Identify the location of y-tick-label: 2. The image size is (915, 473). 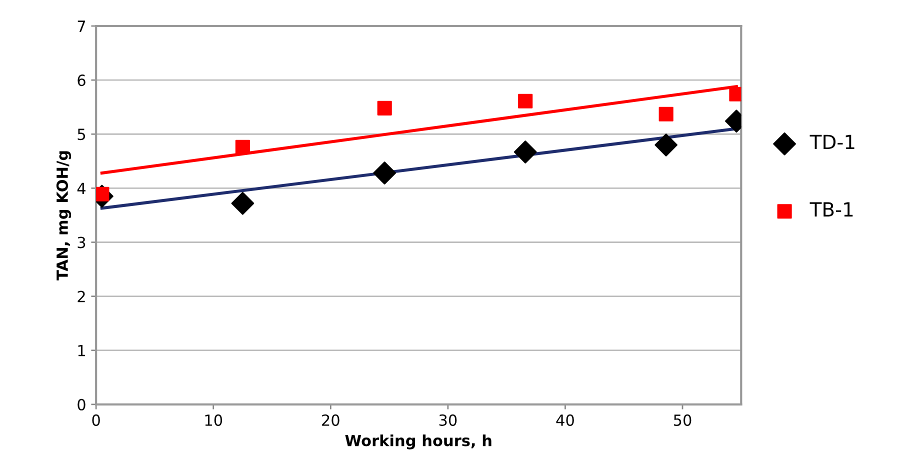
(81, 296).